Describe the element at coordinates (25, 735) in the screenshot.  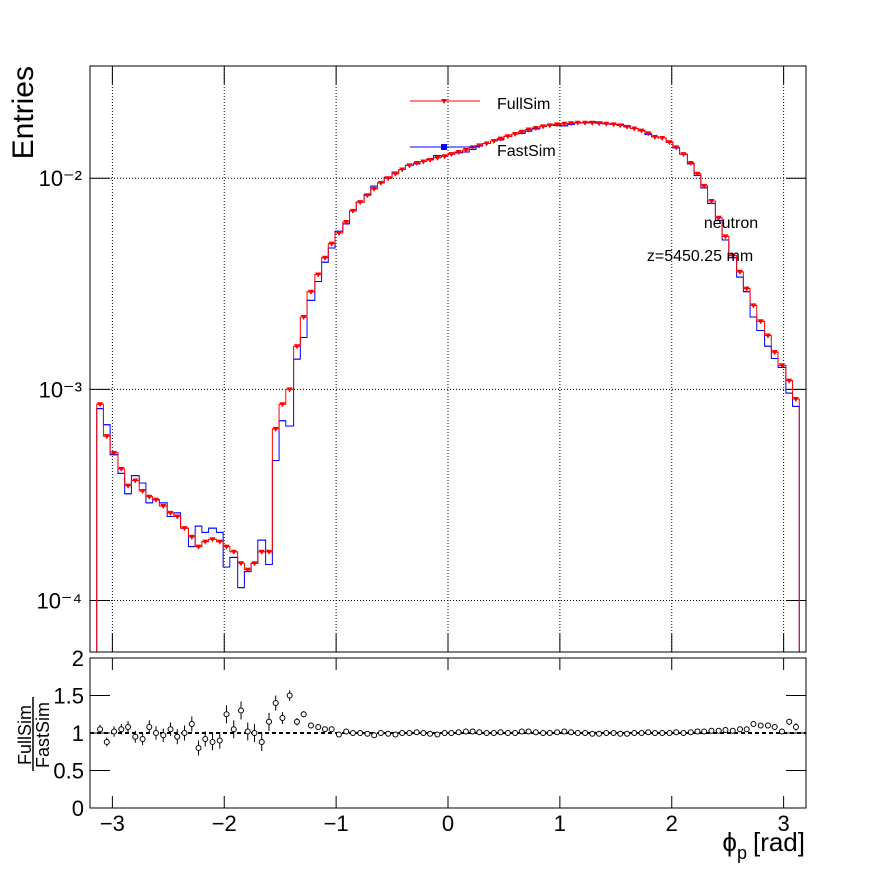
I see `ratio-label-num: FullSim` at that location.